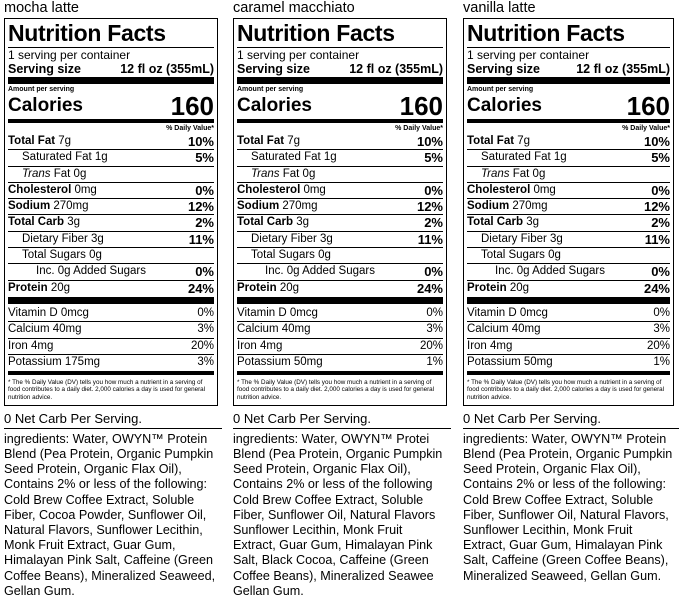 The image size is (679, 599). What do you see at coordinates (277, 312) in the screenshot?
I see `vitamin-name: Vitamin D 0mcg` at bounding box center [277, 312].